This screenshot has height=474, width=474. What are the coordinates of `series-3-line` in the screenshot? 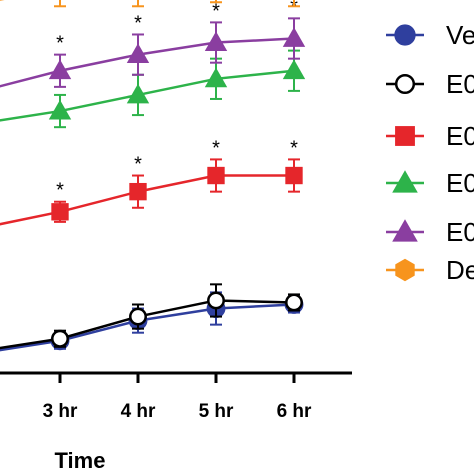 It's located at (147, 95).